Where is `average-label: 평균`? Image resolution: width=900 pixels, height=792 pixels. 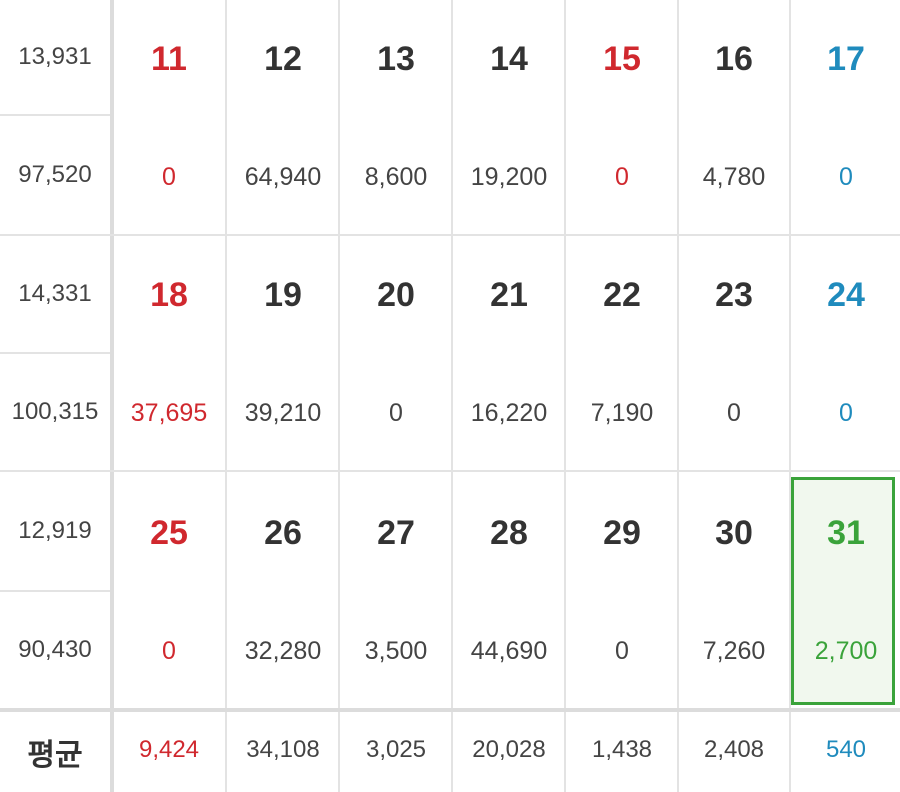
average-label: 평균 is located at coordinates (55, 755).